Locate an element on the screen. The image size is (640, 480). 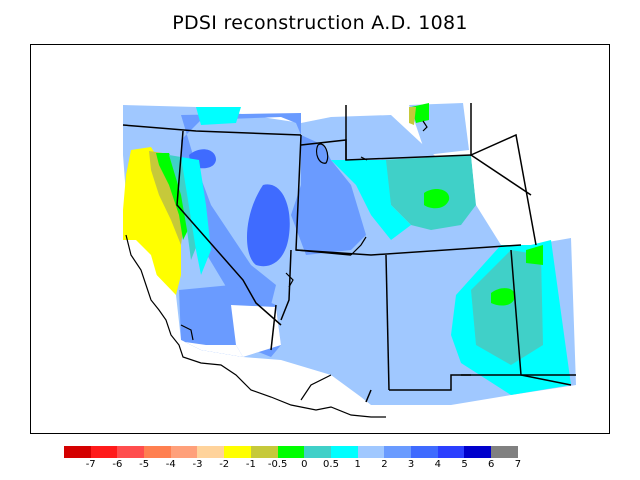
legend-tick-label: -1 is located at coordinates (250, 464).